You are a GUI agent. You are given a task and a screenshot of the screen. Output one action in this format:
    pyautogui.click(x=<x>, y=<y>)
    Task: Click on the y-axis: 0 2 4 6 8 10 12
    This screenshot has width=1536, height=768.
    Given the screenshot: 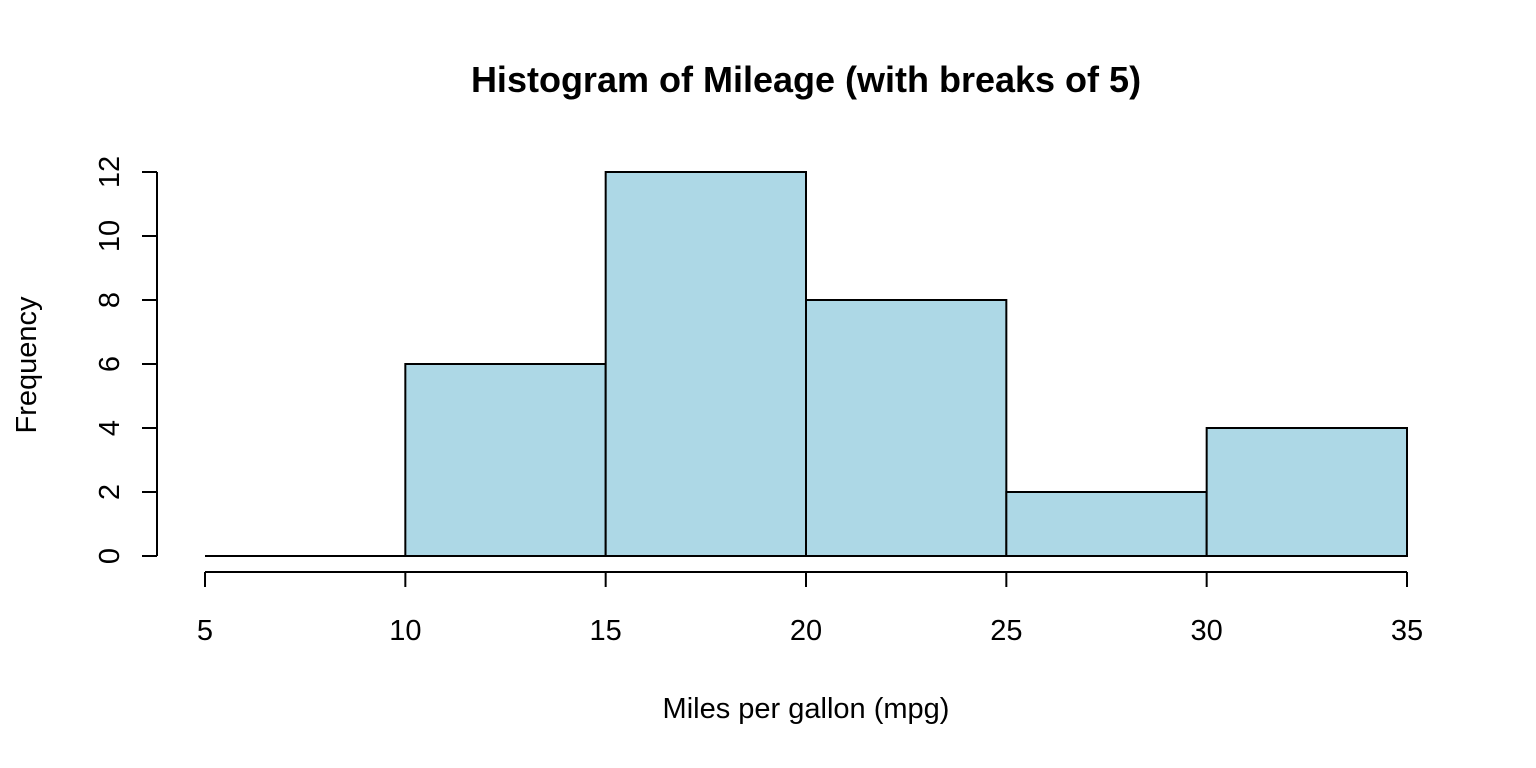 What is the action you would take?
    pyautogui.click(x=126, y=360)
    